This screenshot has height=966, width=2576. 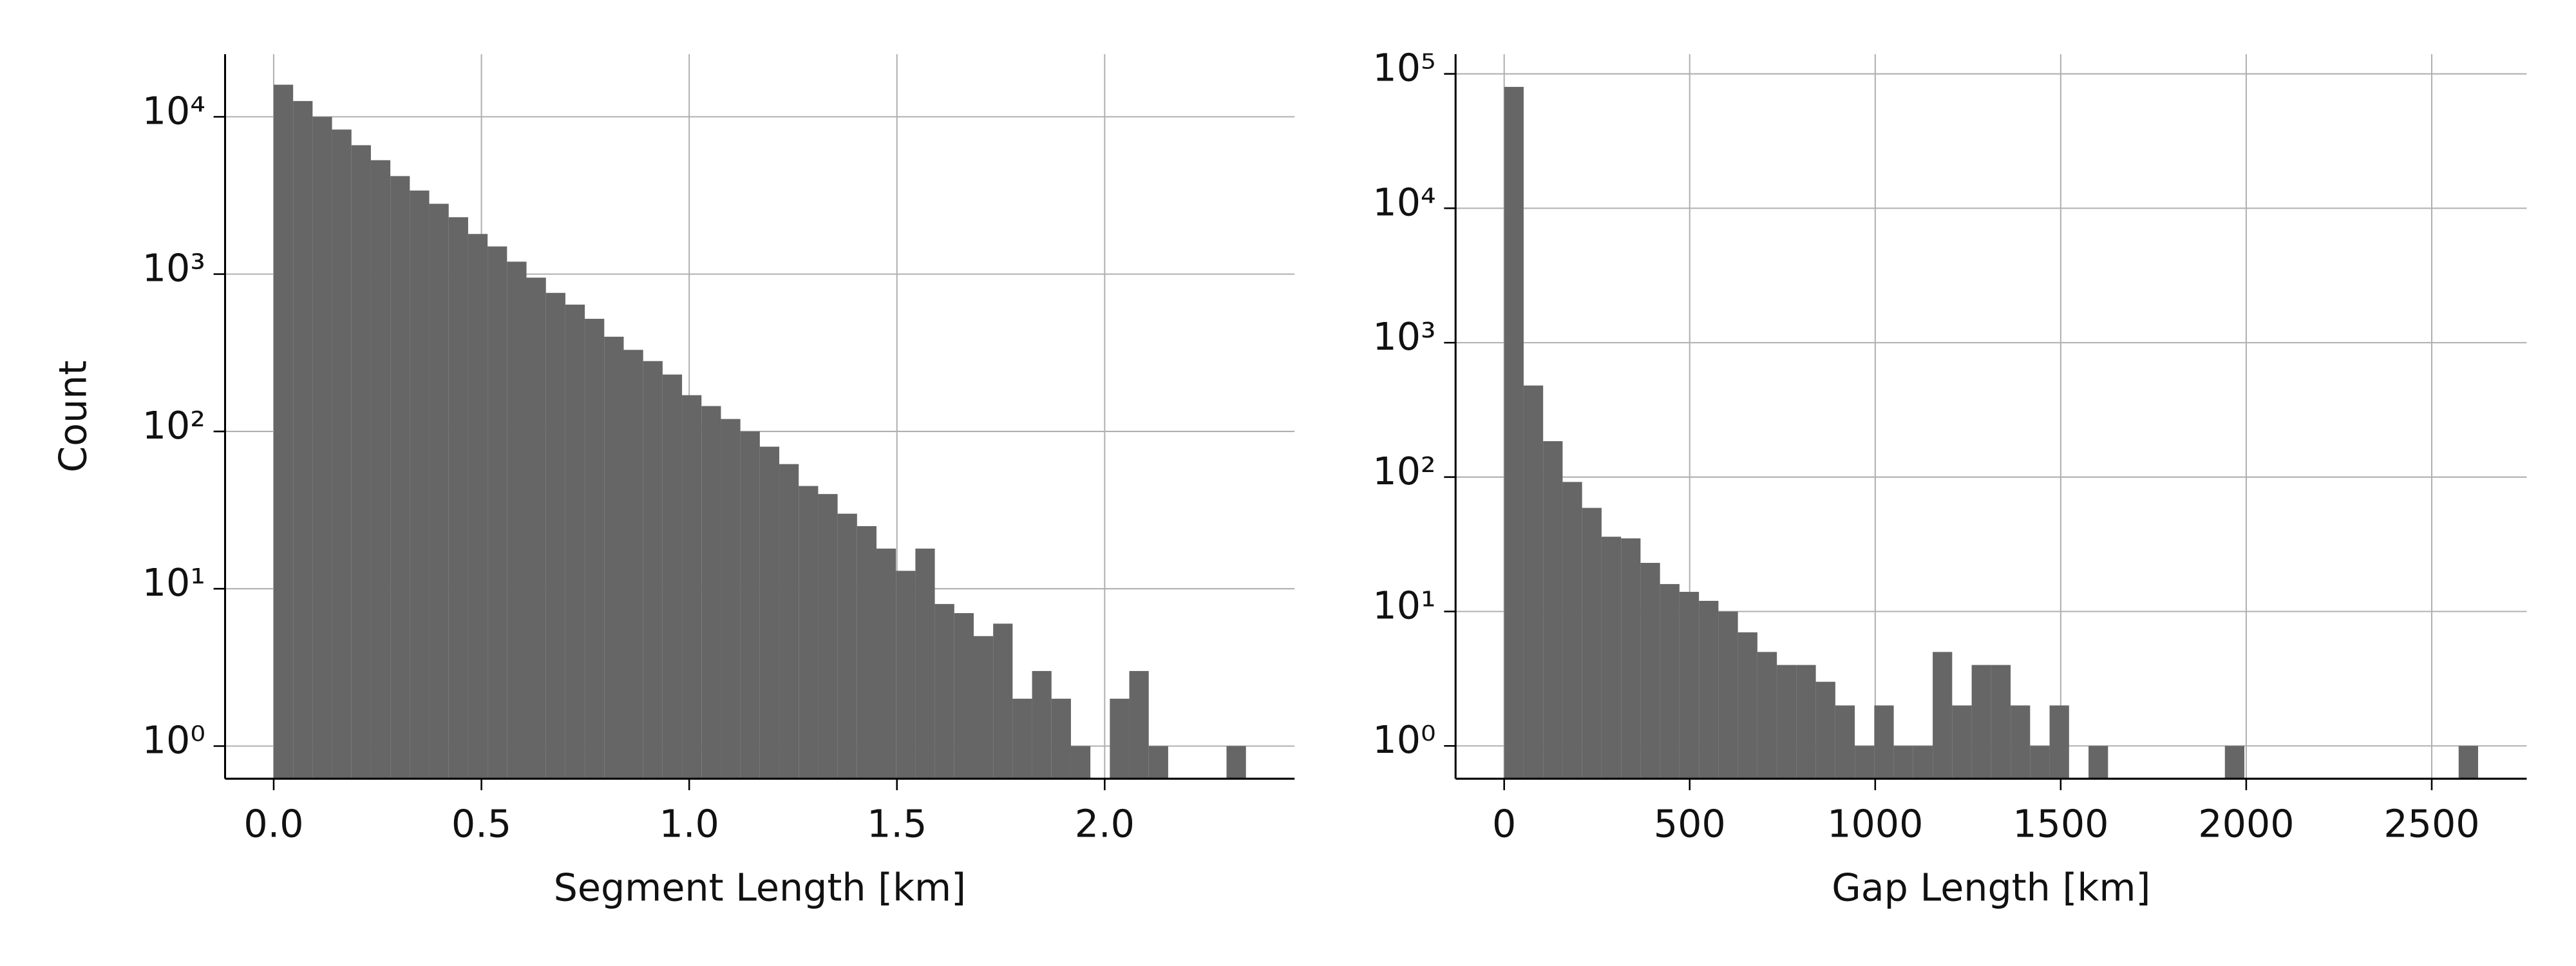 I want to click on x-tick-label: 2000, so click(x=2246, y=824).